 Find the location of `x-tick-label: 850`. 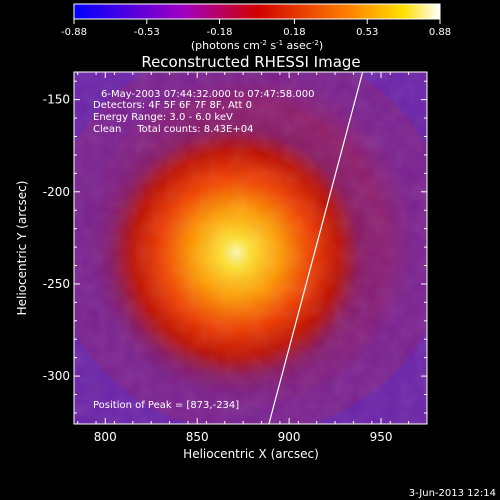

x-tick-label: 850 is located at coordinates (197, 437).